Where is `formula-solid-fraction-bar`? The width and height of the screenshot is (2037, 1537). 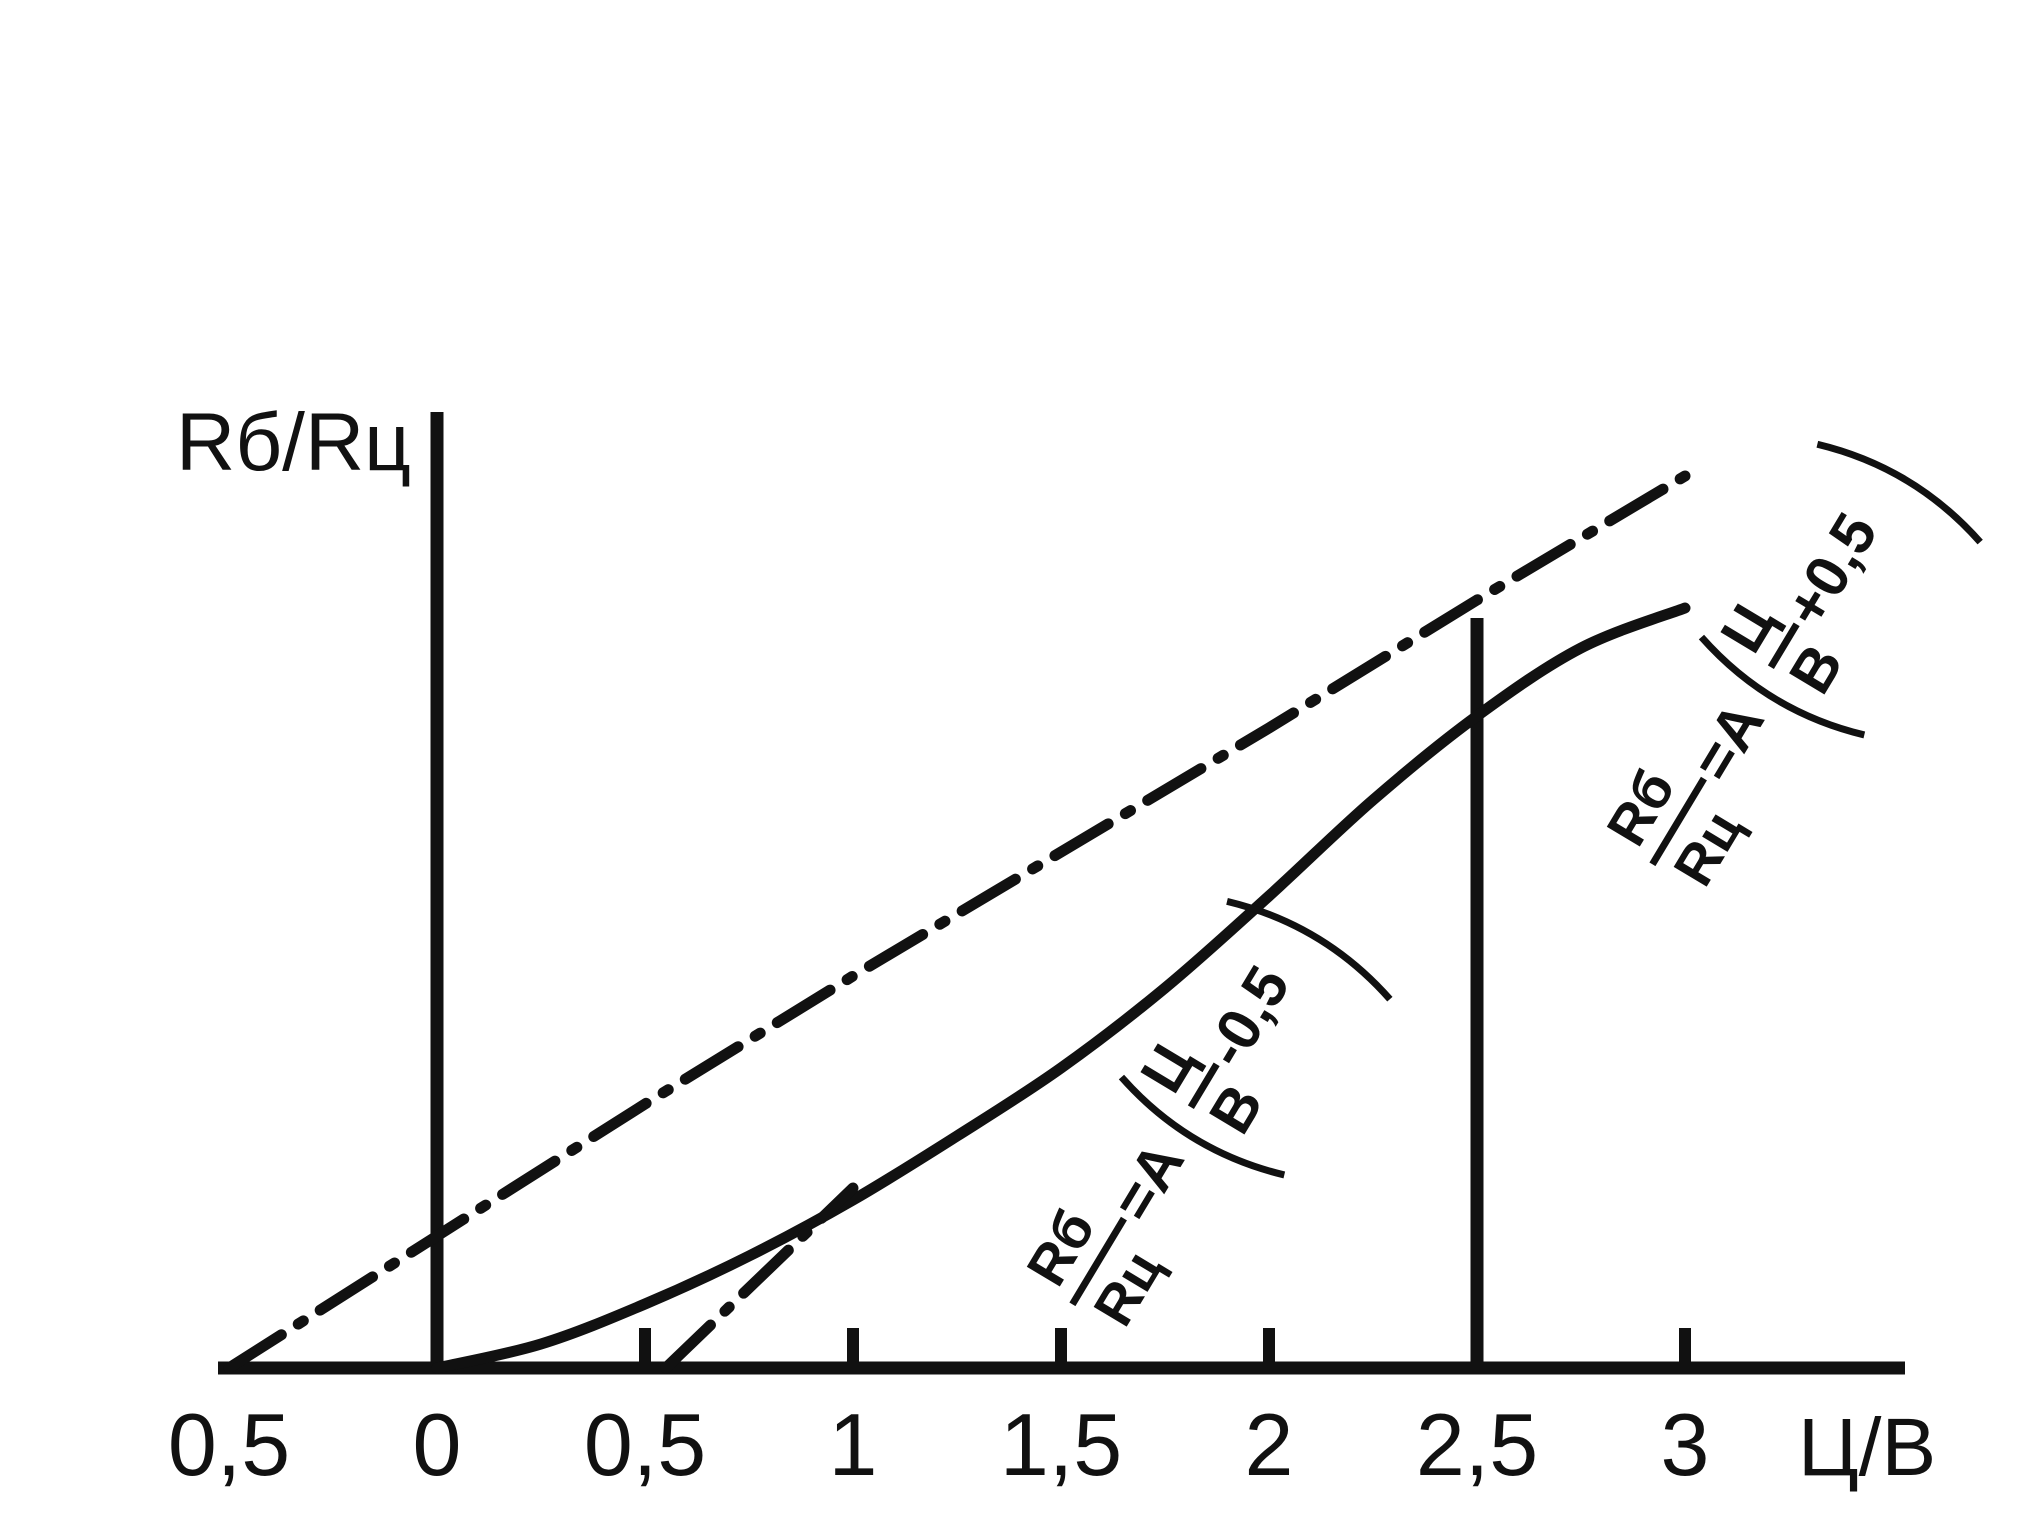 formula-solid-fraction-bar is located at coordinates (1098, 1261).